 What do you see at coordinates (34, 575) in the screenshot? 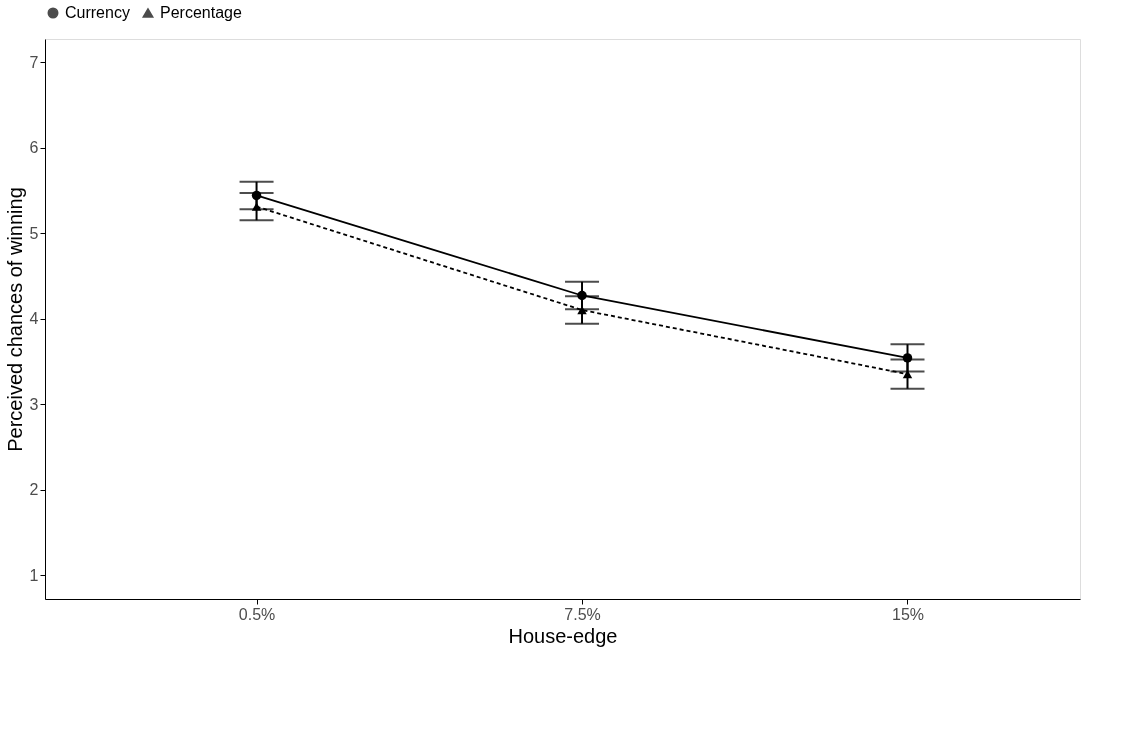
I see `y-tick-label: 1` at bounding box center [34, 575].